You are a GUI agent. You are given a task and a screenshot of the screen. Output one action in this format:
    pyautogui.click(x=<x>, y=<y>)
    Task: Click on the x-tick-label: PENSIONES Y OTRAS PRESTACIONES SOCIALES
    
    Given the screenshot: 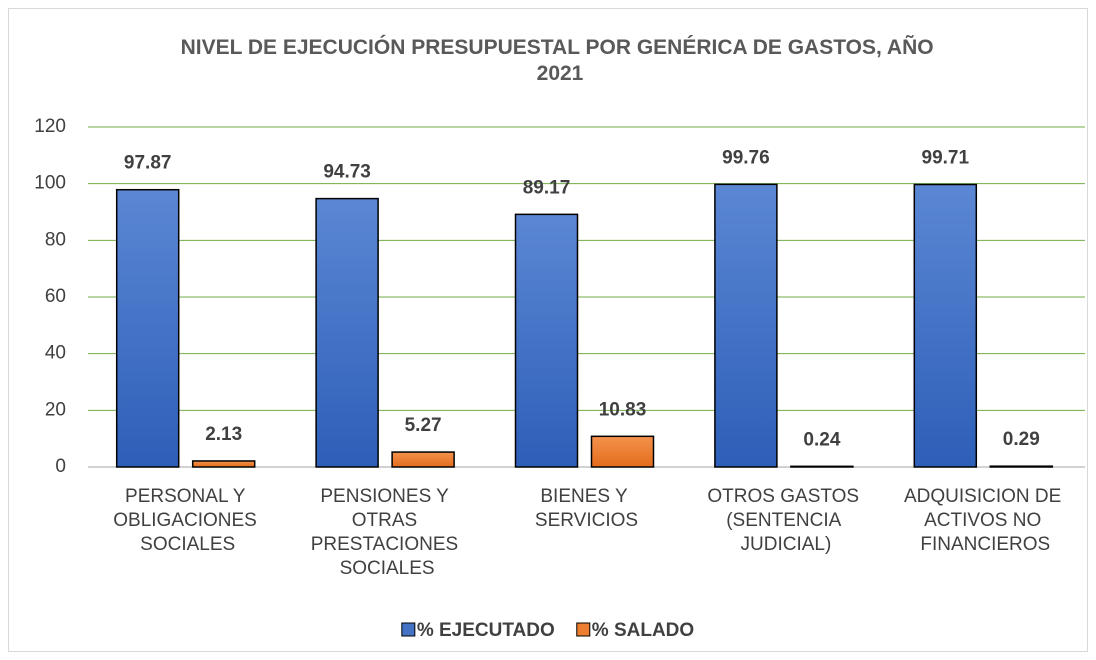 What is the action you would take?
    pyautogui.click(x=387, y=532)
    